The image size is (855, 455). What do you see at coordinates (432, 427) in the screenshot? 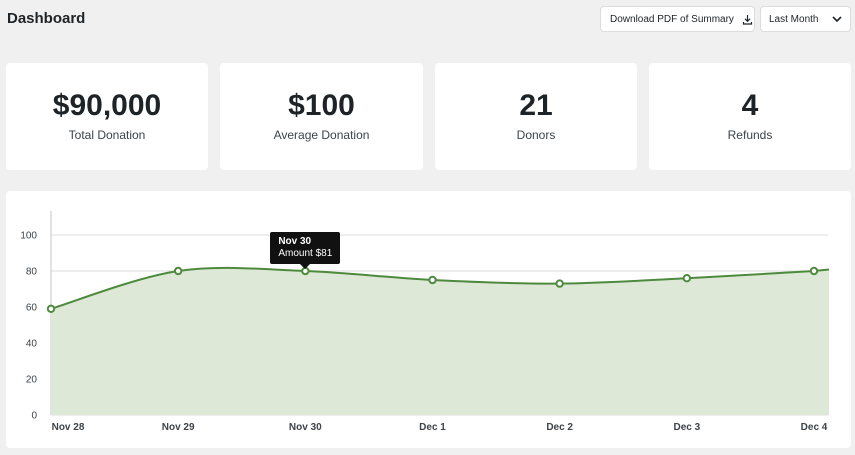
I see `x-tick-label: Dec 1` at bounding box center [432, 427].